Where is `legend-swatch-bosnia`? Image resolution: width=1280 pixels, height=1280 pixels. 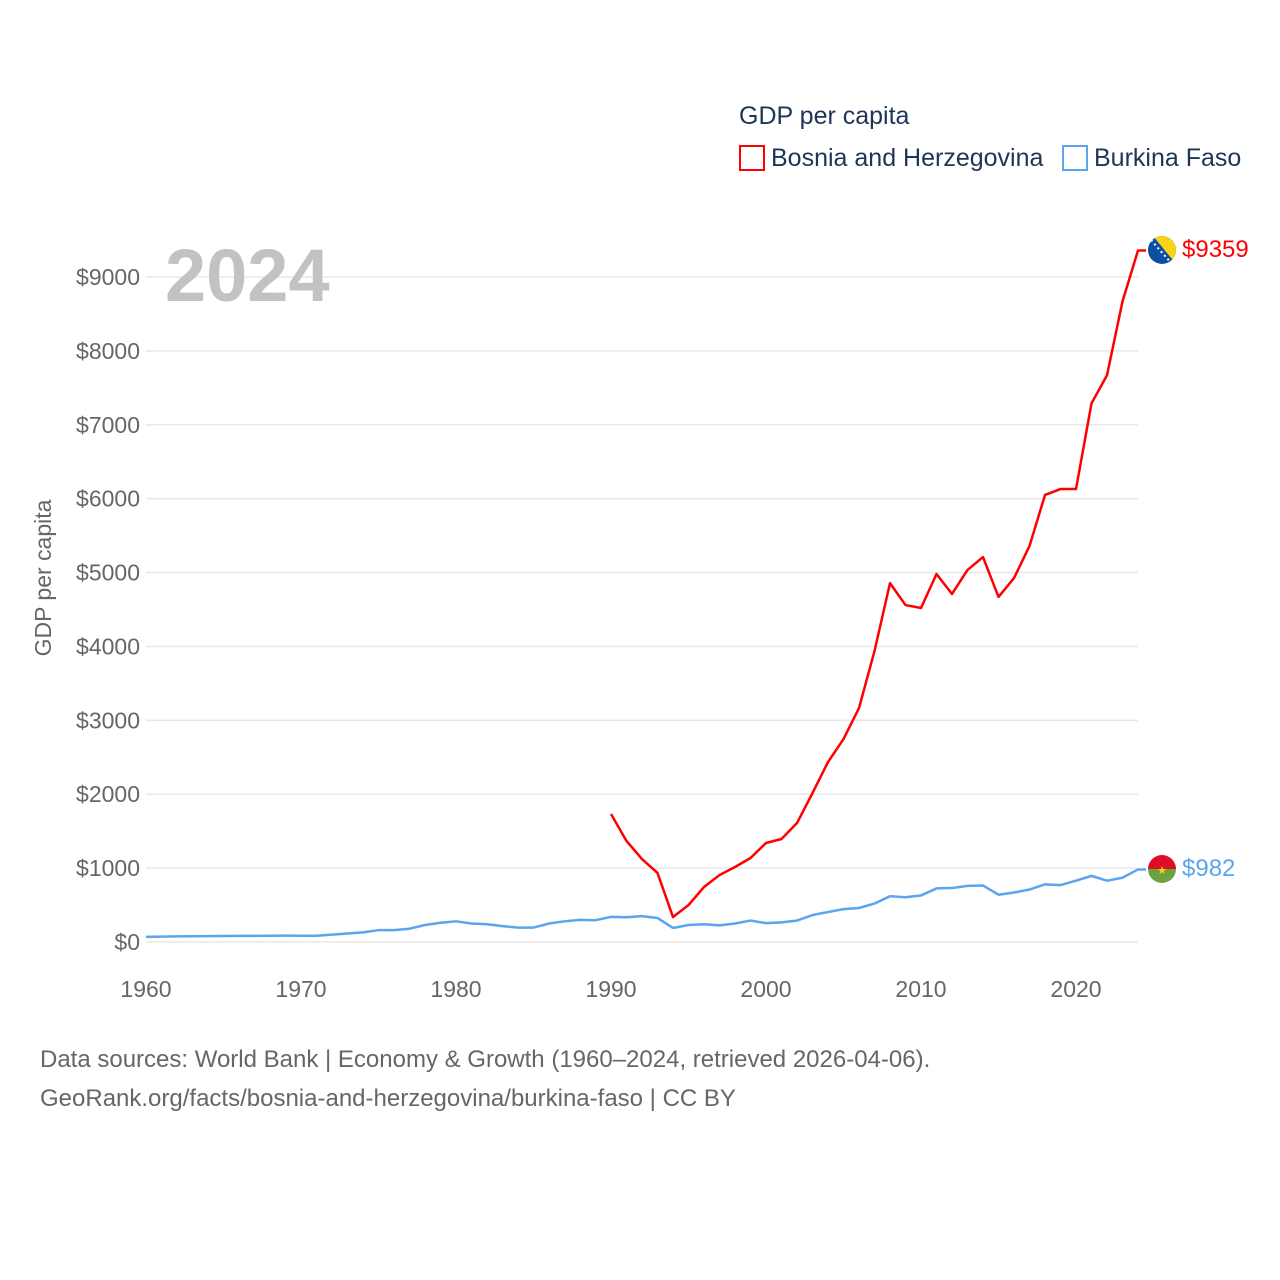
legend-swatch-bosnia is located at coordinates (752, 158).